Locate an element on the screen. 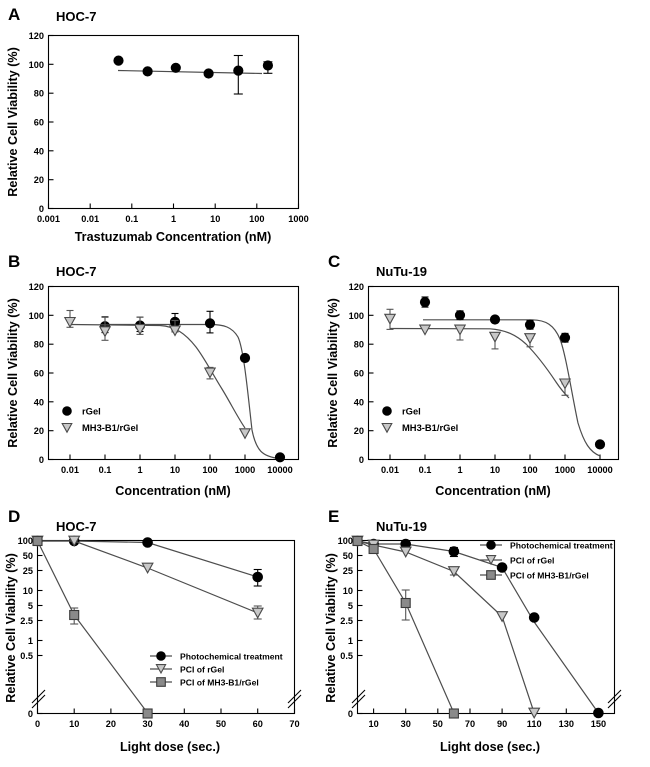  chart-b-xlabel: Concentration (nM) is located at coordinates (172, 491).